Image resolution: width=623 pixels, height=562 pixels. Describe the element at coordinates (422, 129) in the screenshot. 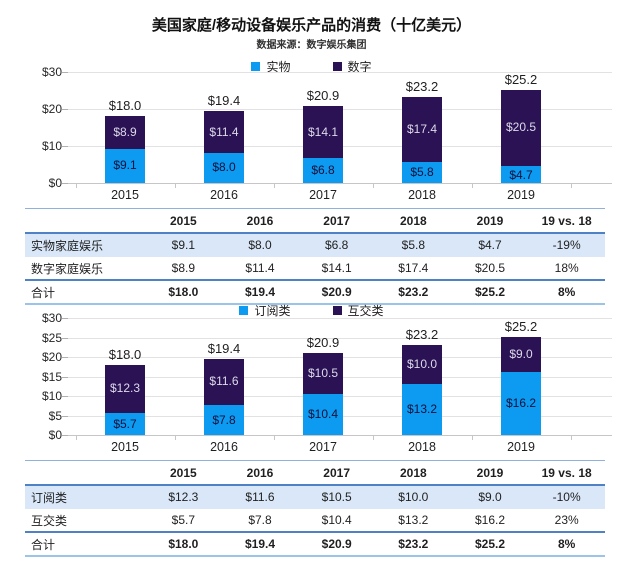

I see `bar-segment: $17.4` at that location.